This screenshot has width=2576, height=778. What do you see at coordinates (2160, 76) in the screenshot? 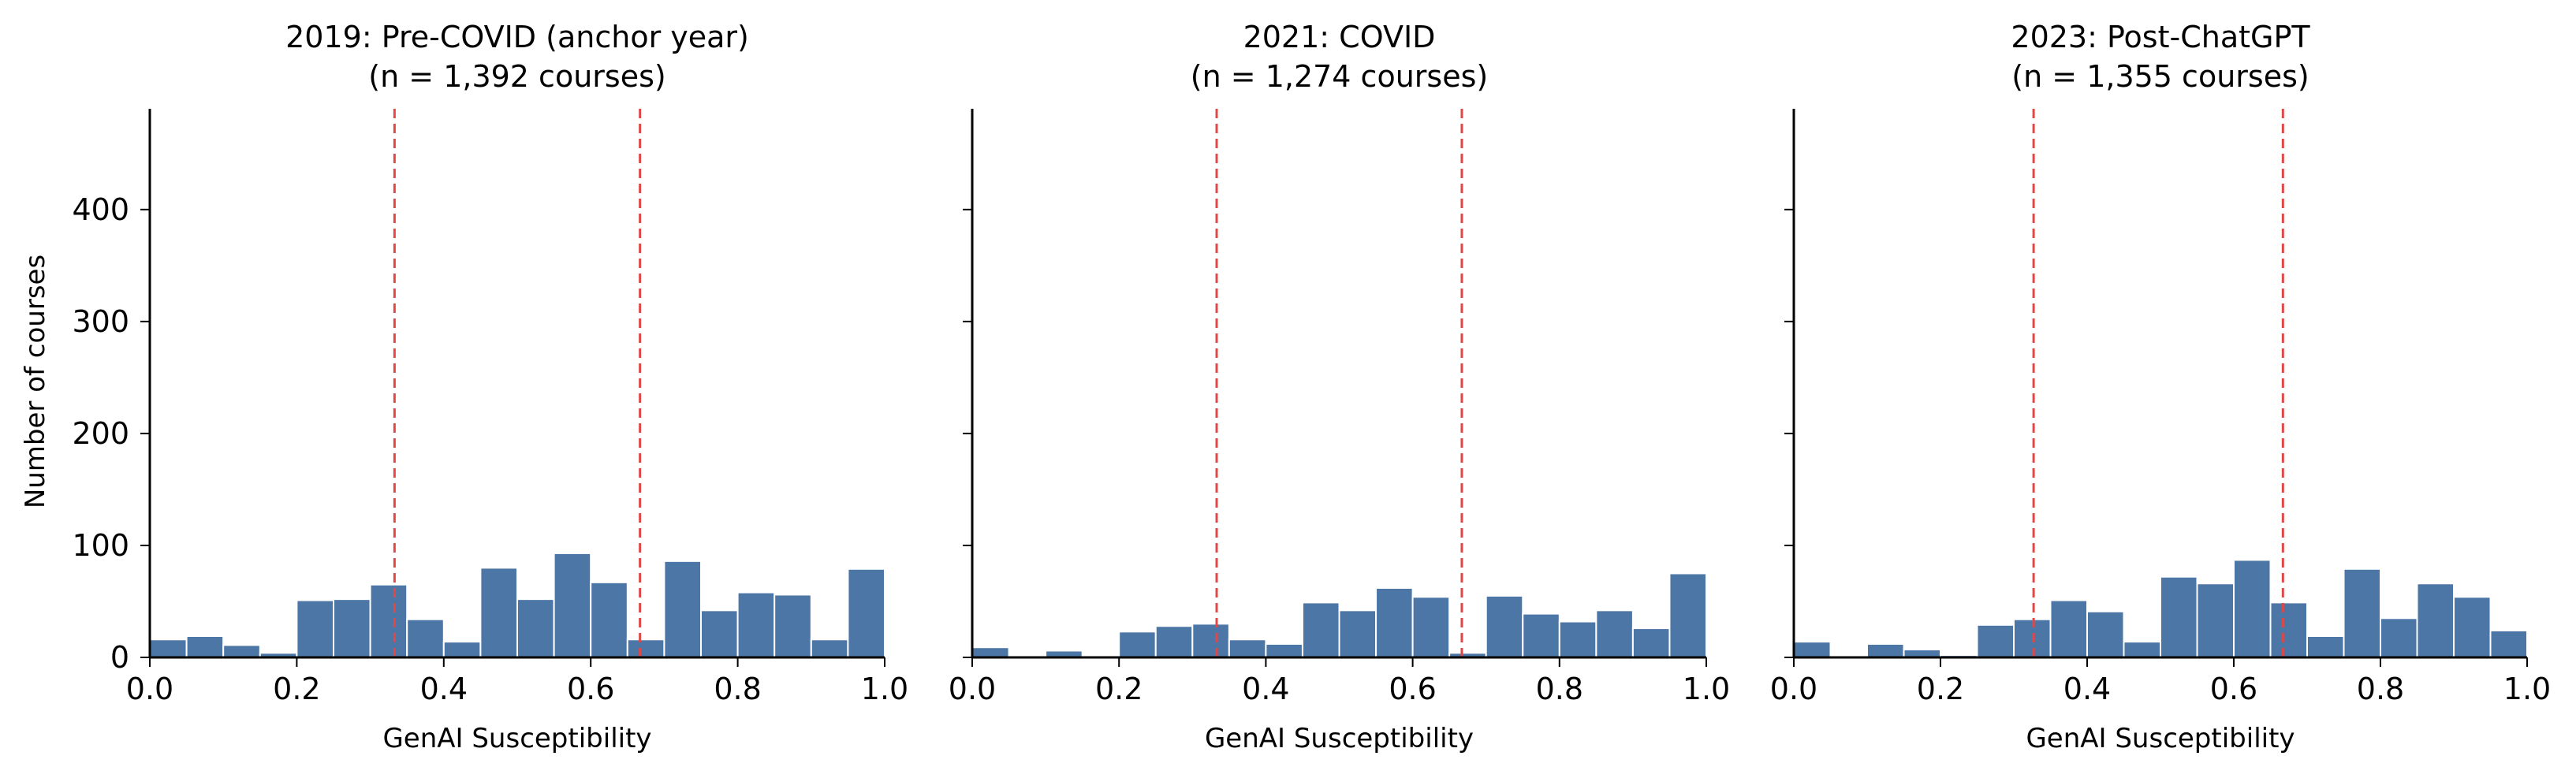
I see `panel-subtitle: (n = 1,355 courses)` at bounding box center [2160, 76].